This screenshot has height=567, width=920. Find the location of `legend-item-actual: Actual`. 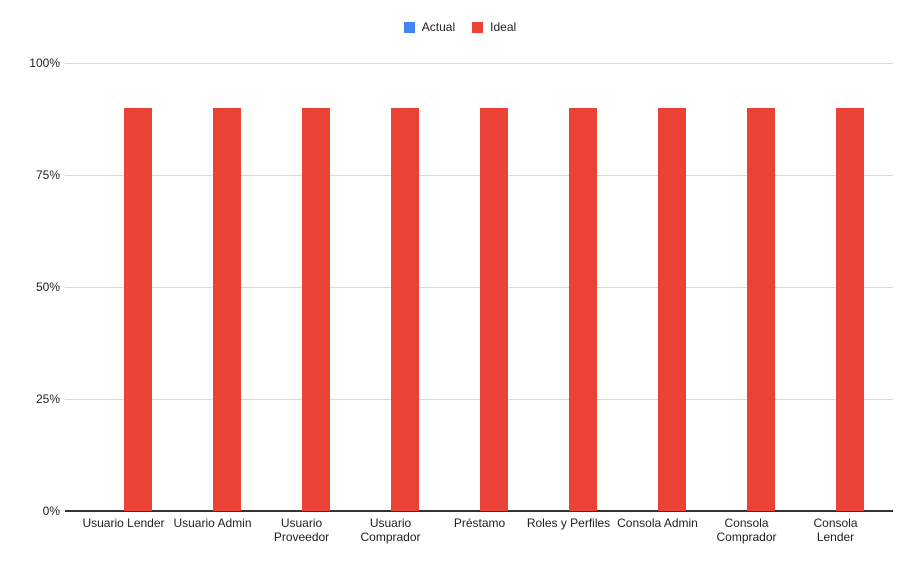

legend-item-actual: Actual is located at coordinates (429, 27).